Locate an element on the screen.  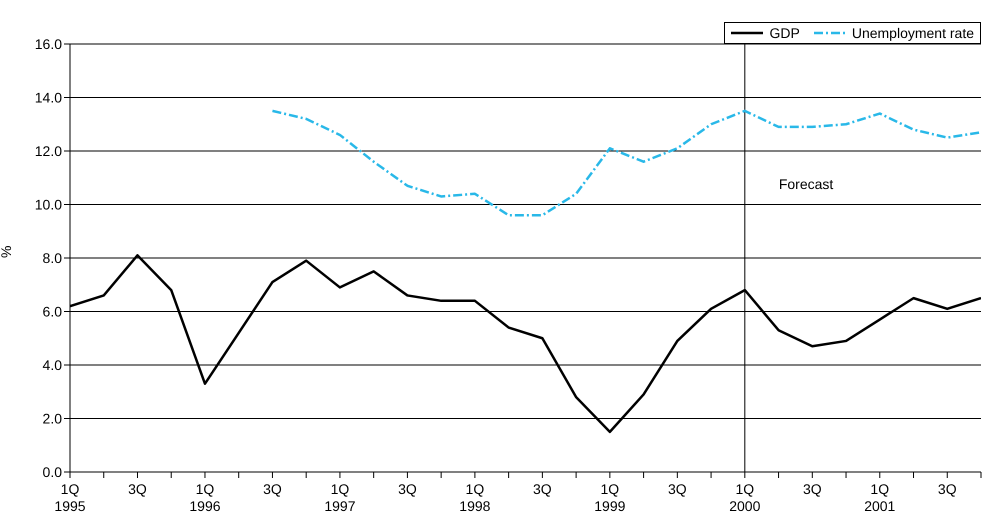
y-tick-label: 8.0 is located at coordinates (52, 258).